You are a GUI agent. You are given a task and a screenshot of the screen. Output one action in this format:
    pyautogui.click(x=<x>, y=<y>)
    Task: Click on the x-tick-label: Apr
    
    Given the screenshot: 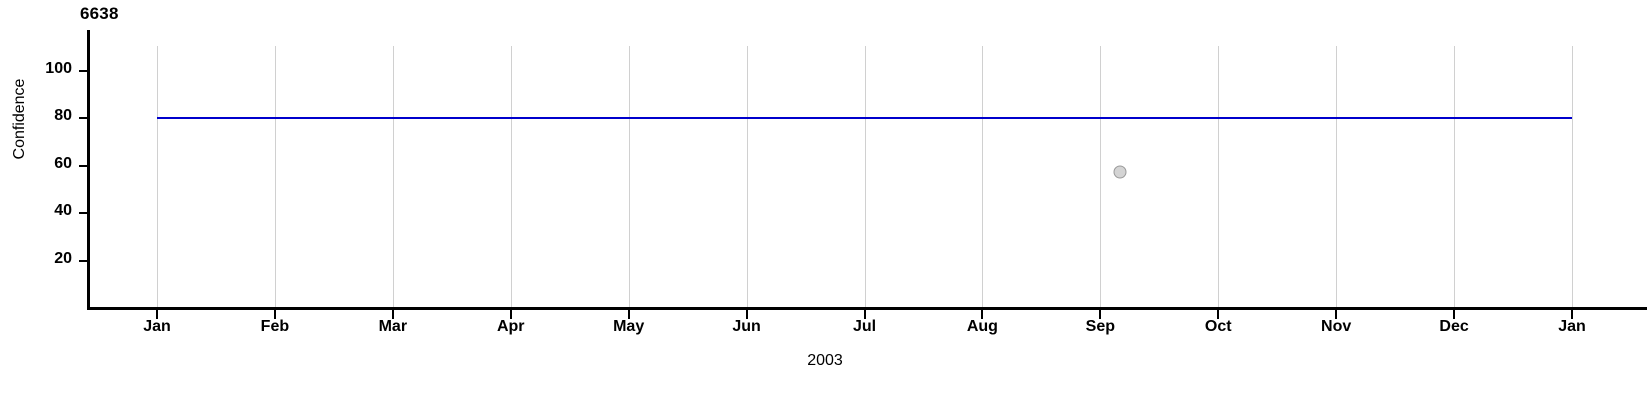 What is the action you would take?
    pyautogui.click(x=510, y=326)
    